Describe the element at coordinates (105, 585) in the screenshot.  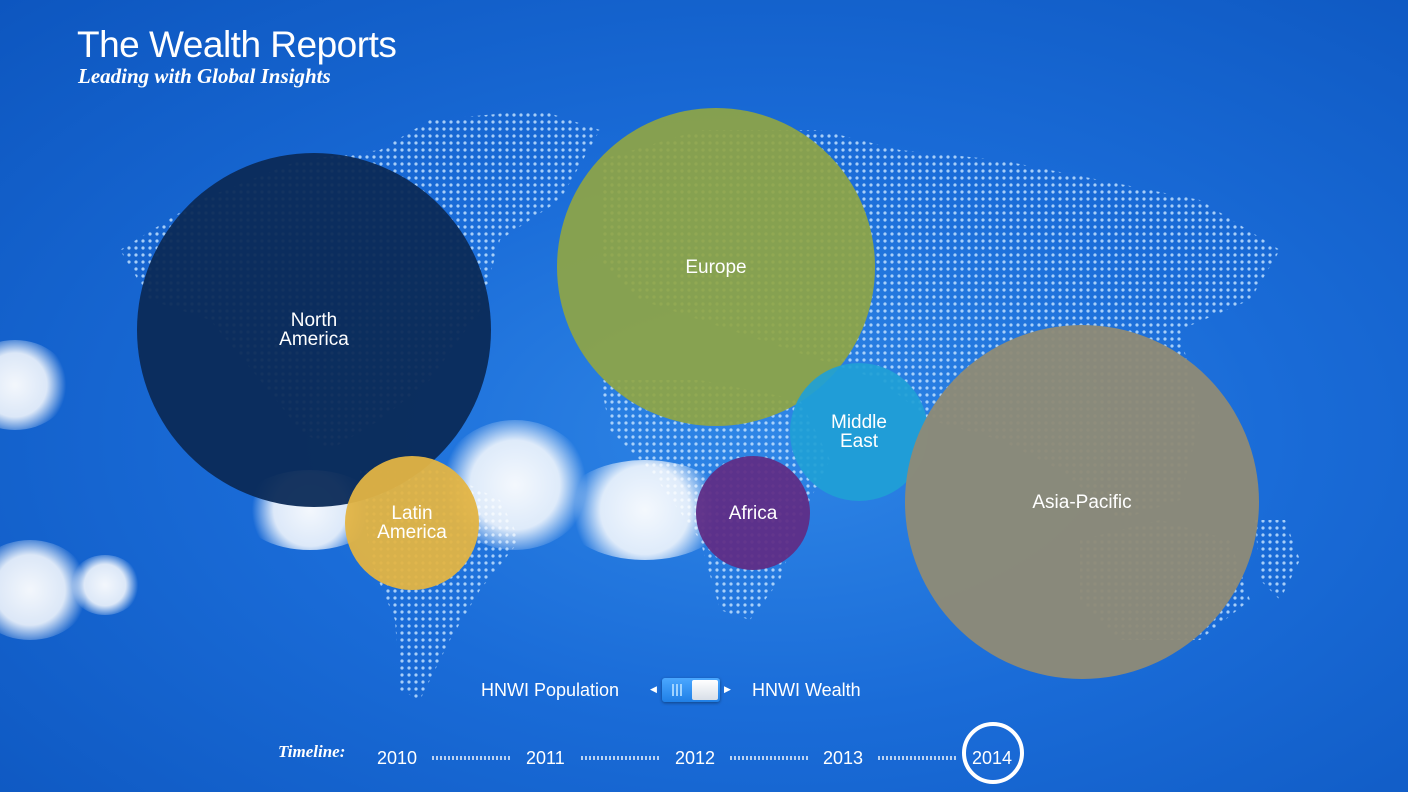
I see `cloud` at that location.